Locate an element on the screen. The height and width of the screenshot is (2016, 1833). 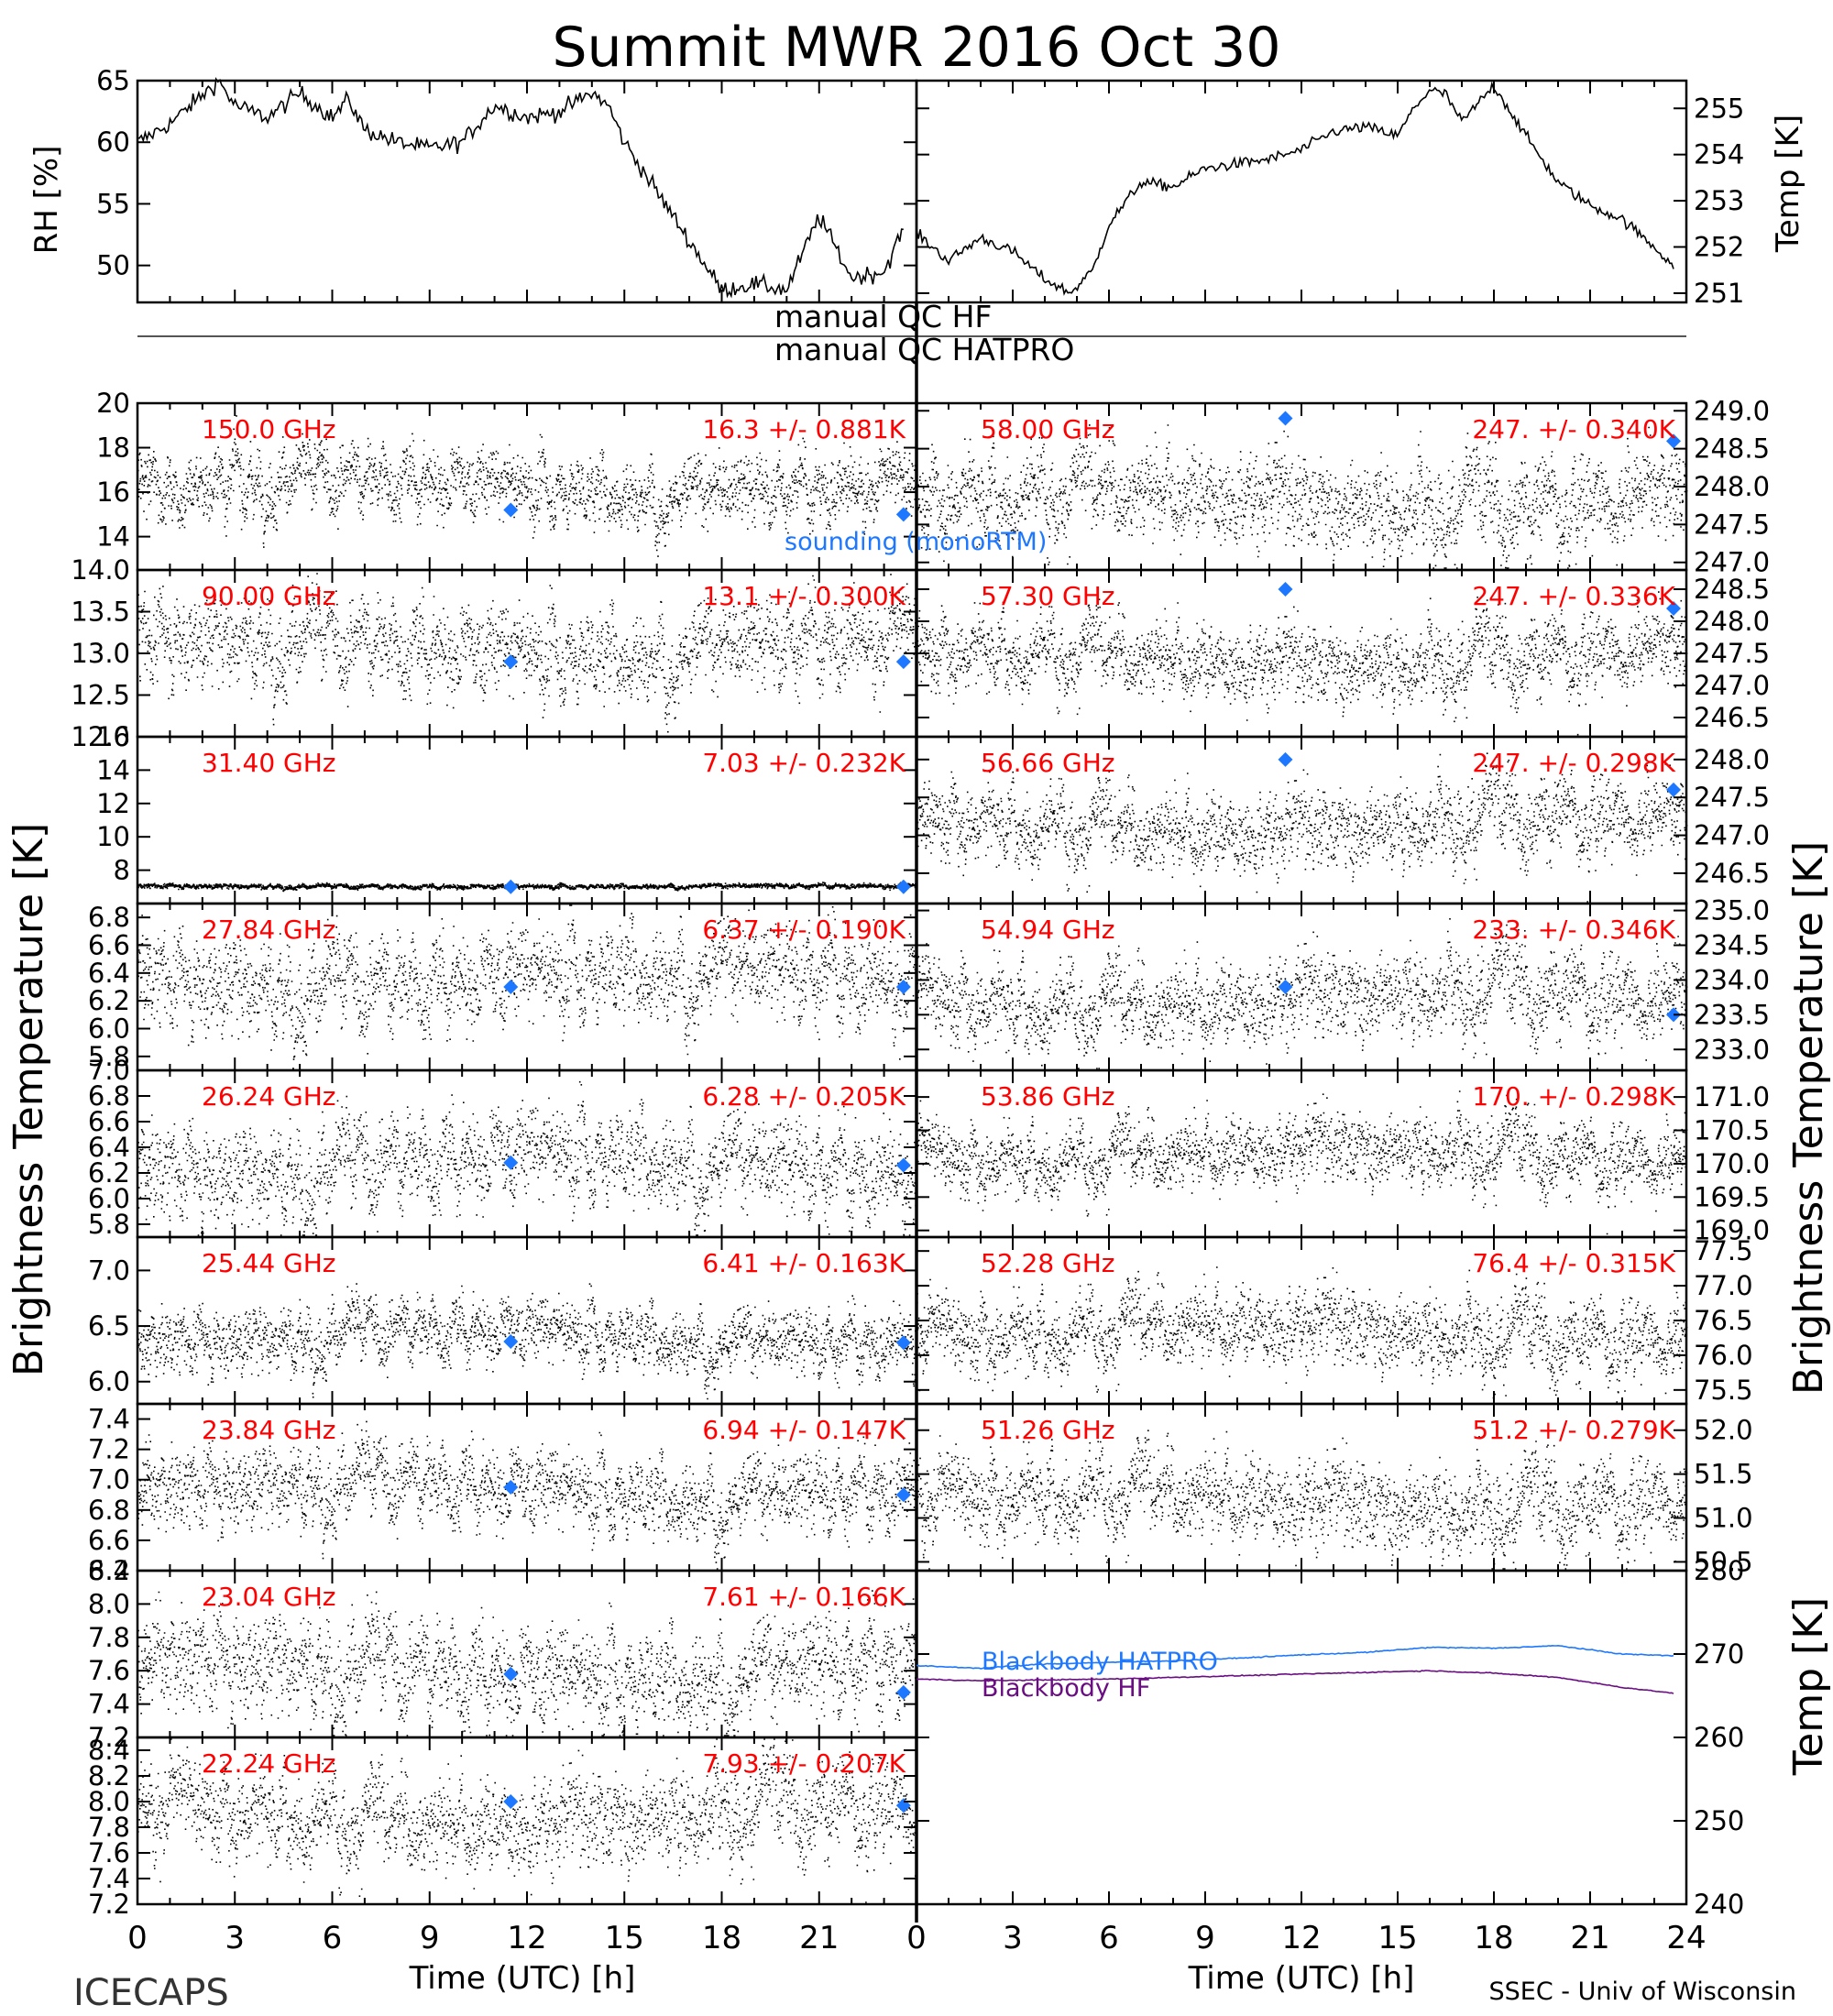
channel-stat-label: 6.28 +/- 0.205K is located at coordinates (804, 1096).